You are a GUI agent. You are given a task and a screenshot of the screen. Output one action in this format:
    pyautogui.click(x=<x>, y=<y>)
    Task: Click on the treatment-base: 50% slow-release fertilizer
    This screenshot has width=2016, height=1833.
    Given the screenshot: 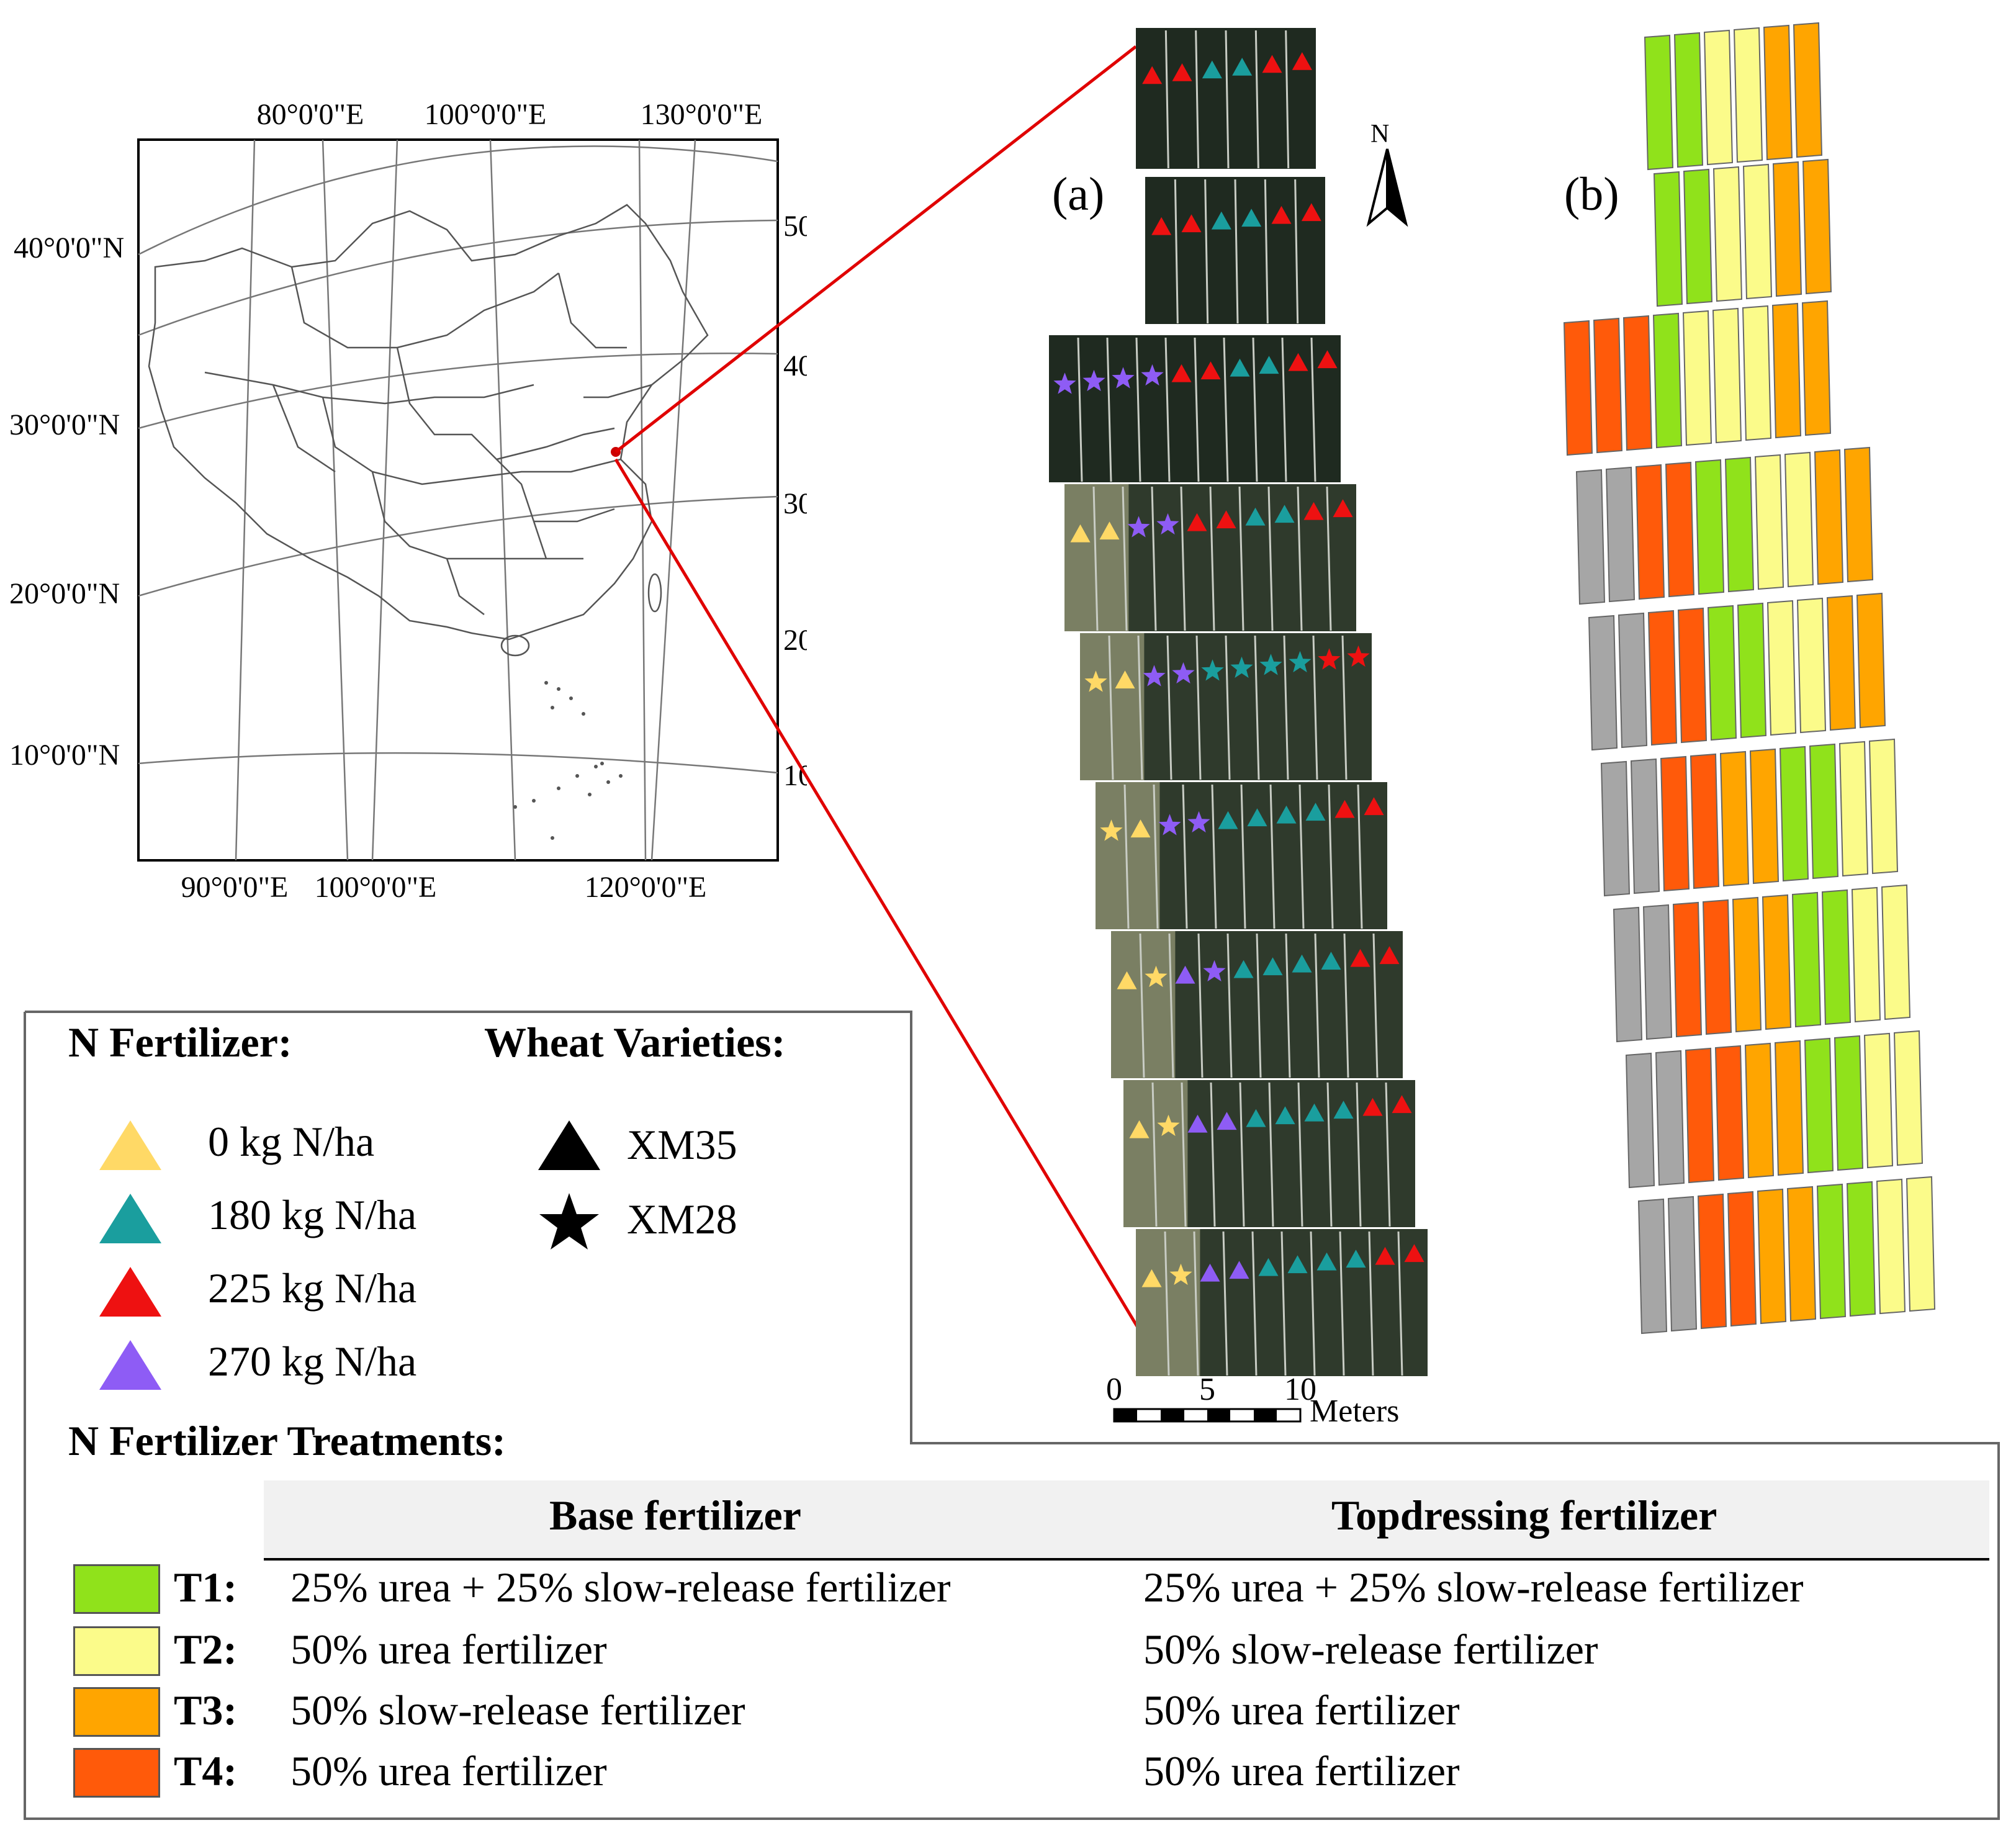 What is the action you would take?
    pyautogui.click(x=517, y=1710)
    